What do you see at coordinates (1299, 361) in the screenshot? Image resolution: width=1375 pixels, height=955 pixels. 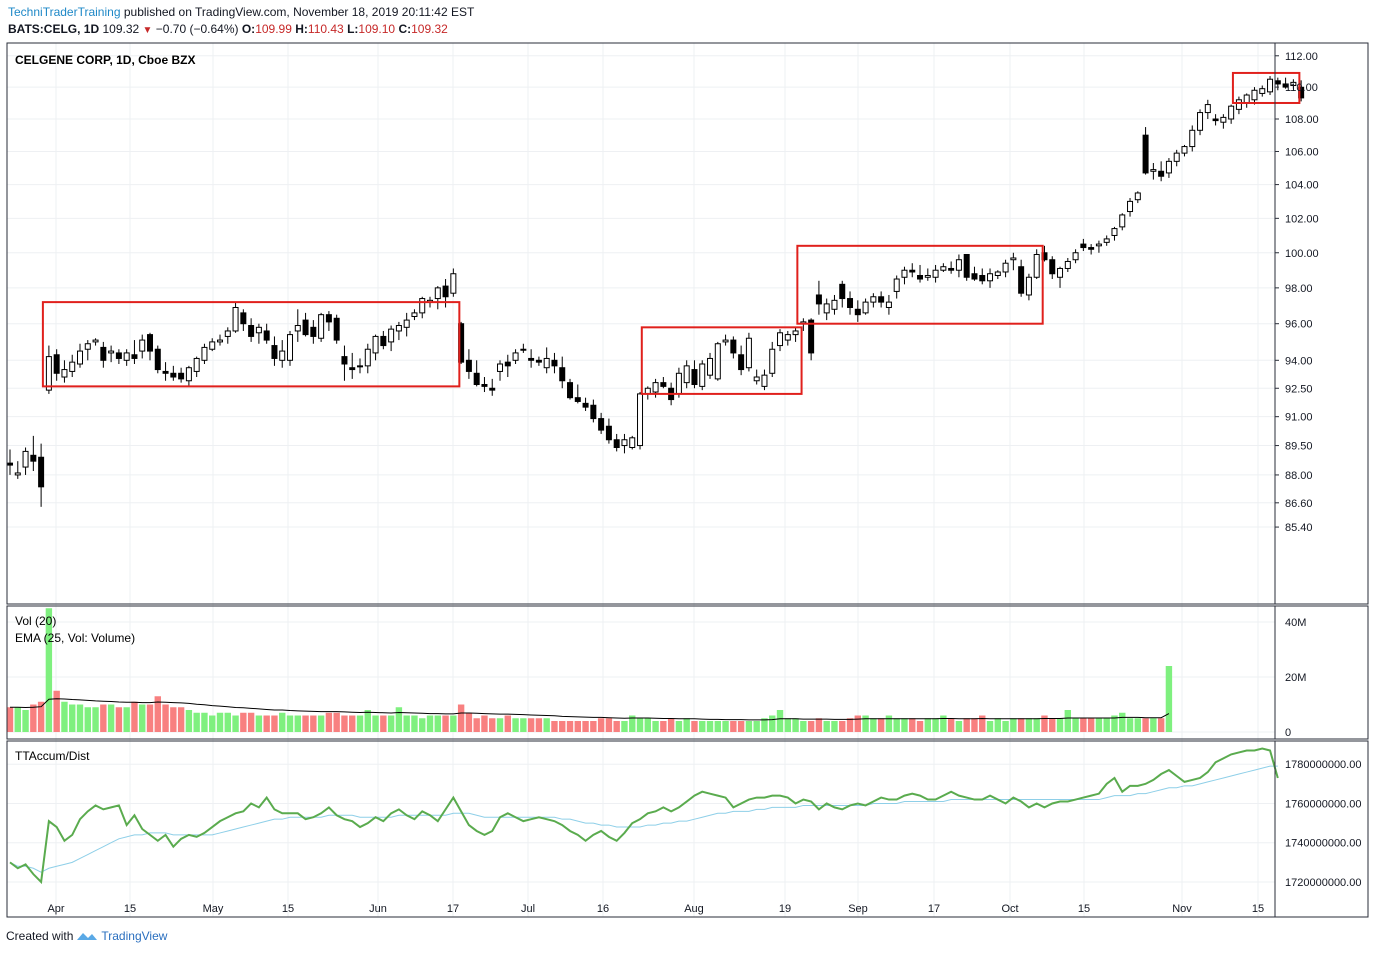 I see `price-tick-label: 94.00` at bounding box center [1299, 361].